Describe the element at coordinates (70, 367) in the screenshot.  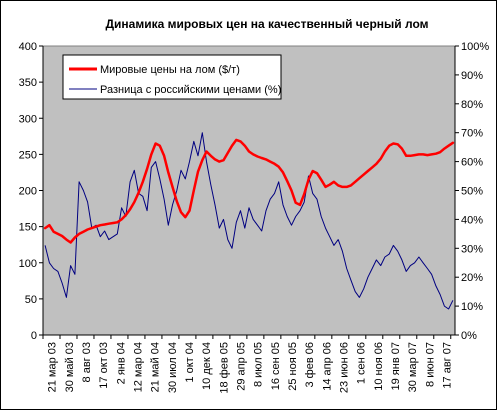
I see `x-tick-label: 30 май 03` at that location.